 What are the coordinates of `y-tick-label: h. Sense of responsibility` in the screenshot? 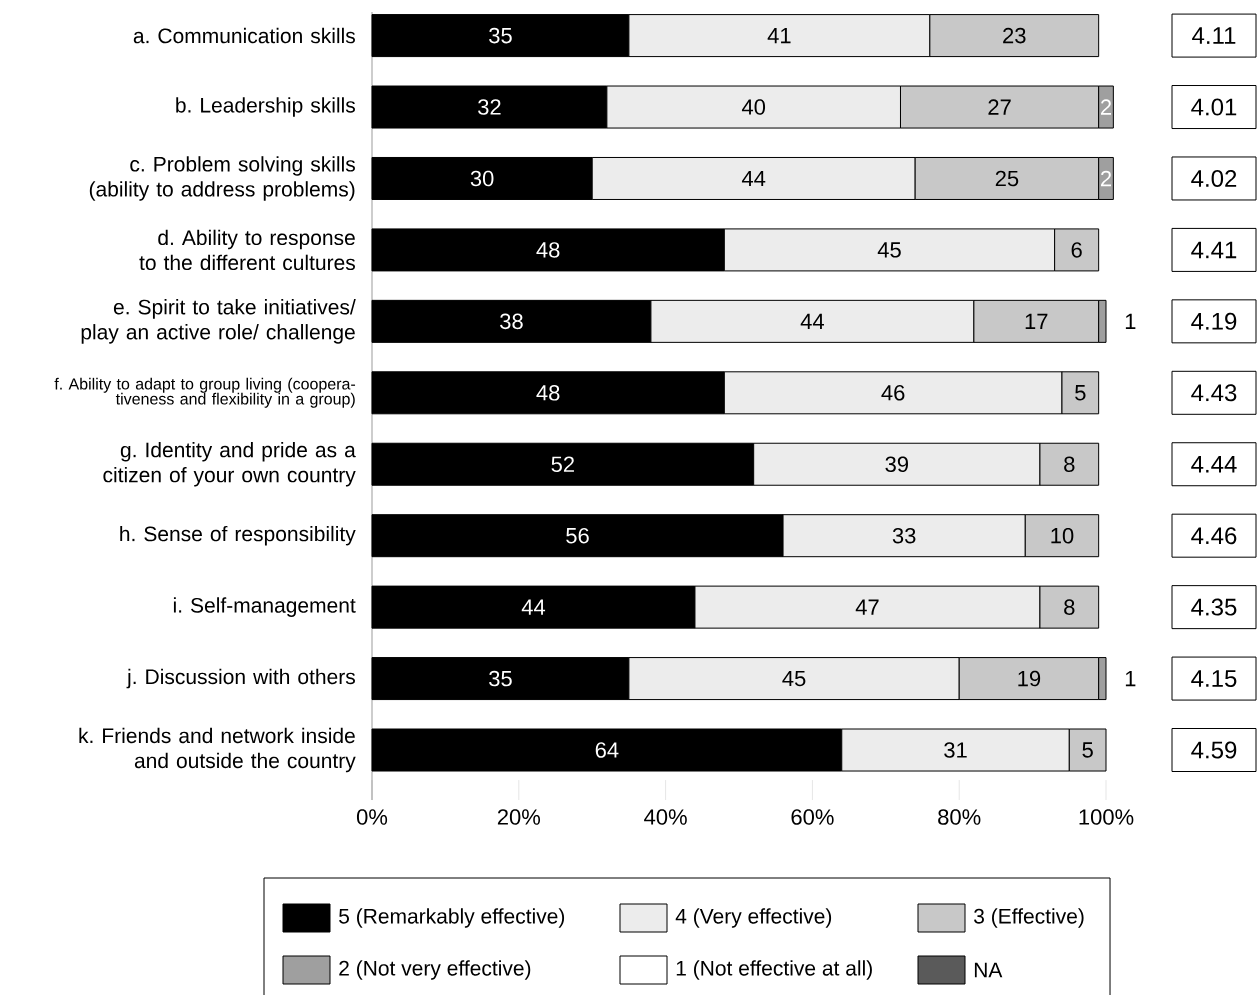 It's located at (238, 535).